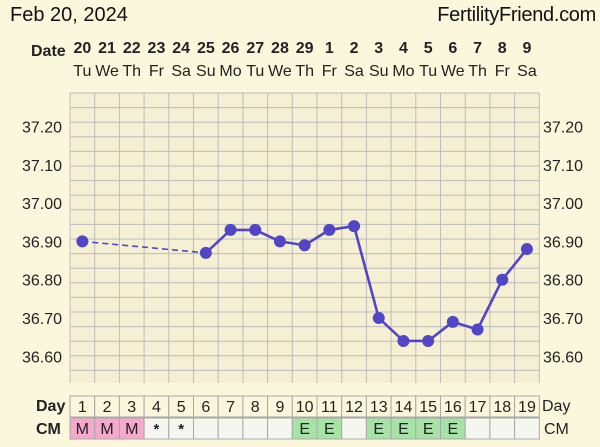 The image size is (600, 447). I want to click on date-label: 24, so click(181, 48).